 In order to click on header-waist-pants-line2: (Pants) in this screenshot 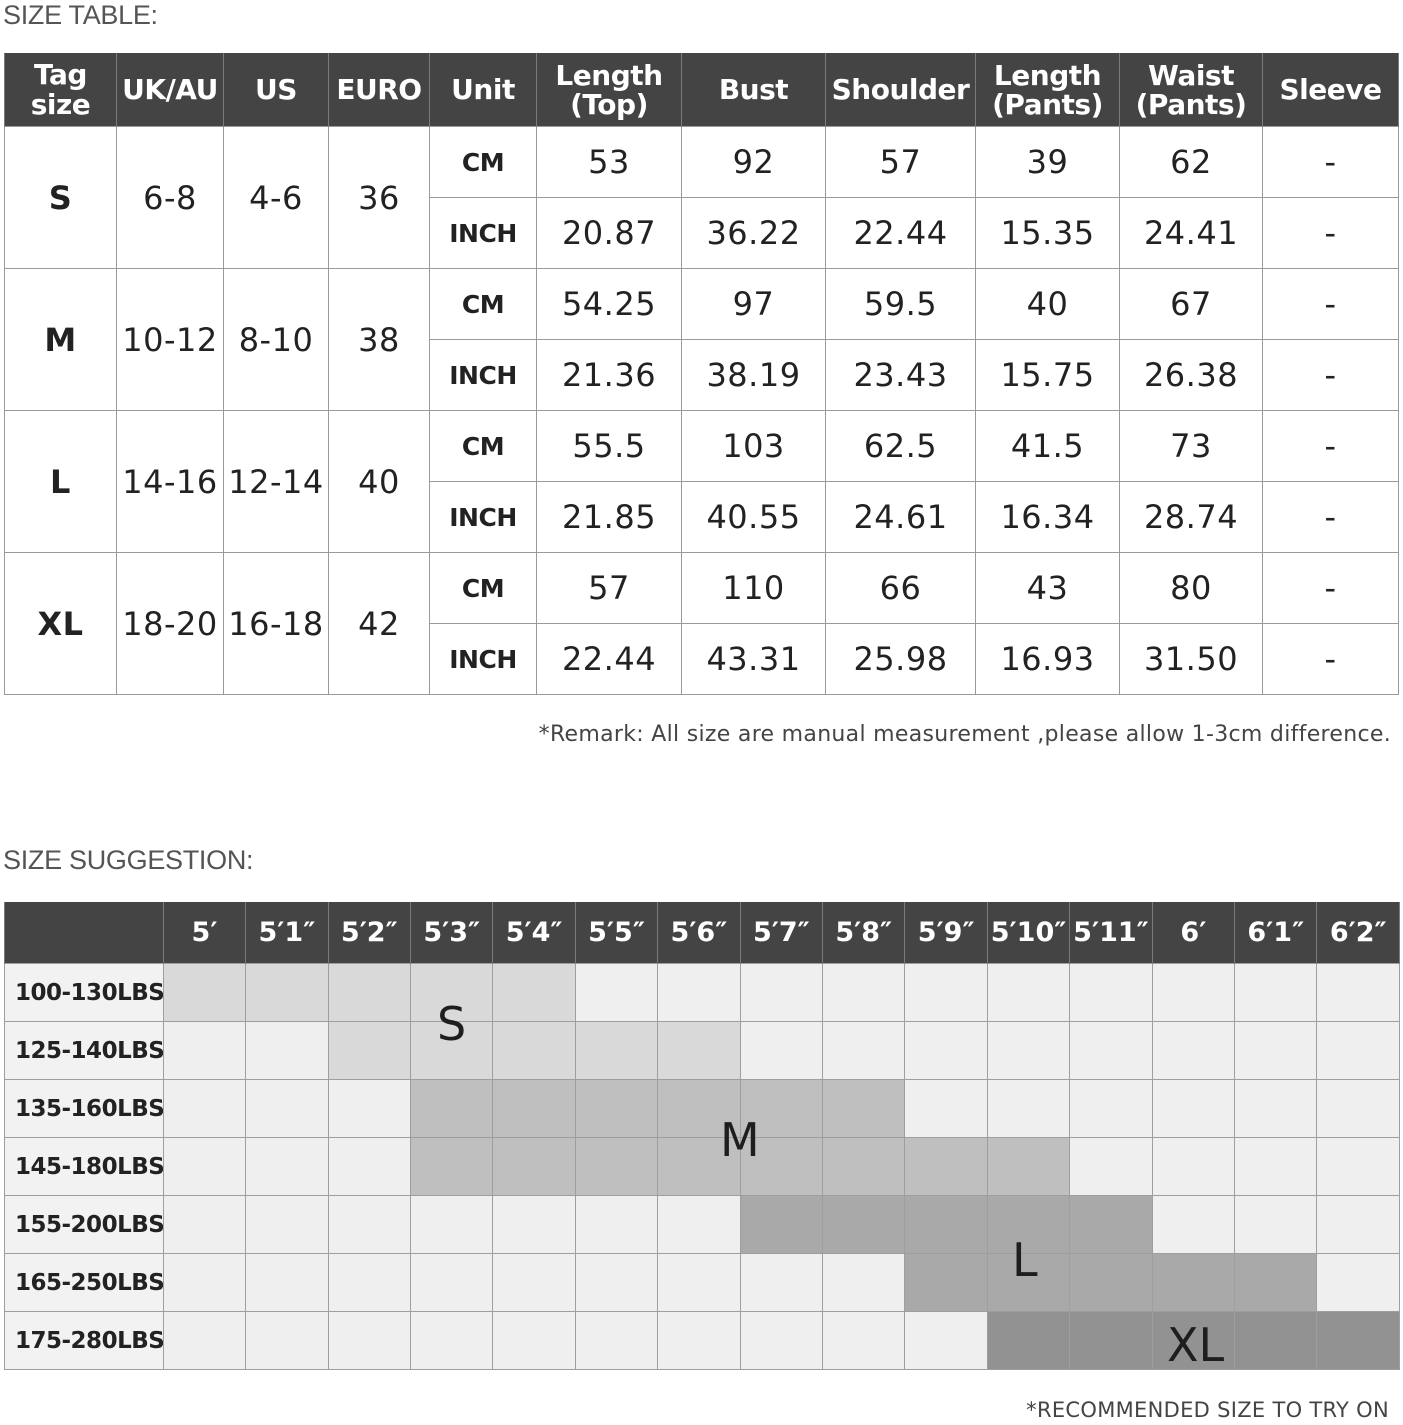, I will do `click(1191, 104)`.